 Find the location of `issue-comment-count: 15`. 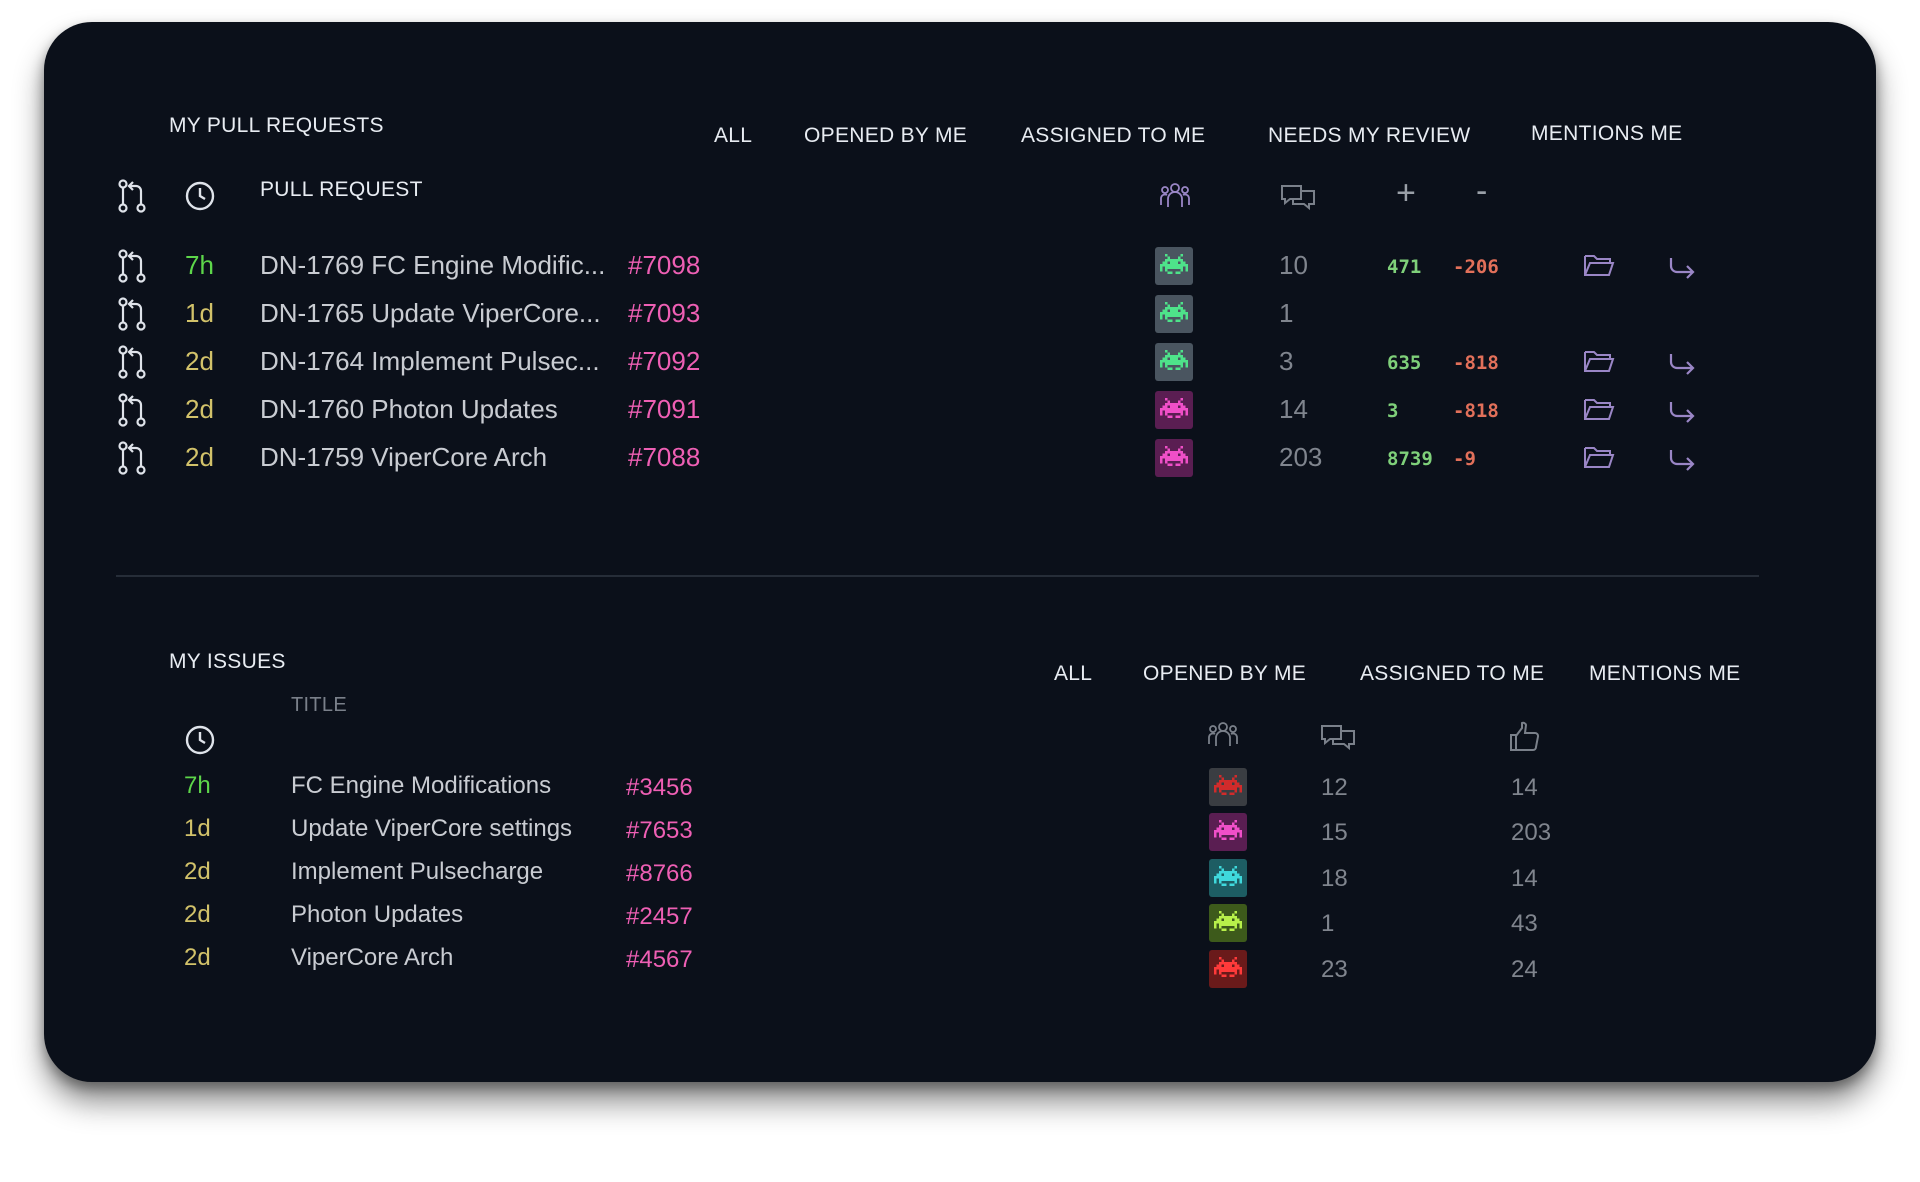

issue-comment-count: 15 is located at coordinates (1334, 832).